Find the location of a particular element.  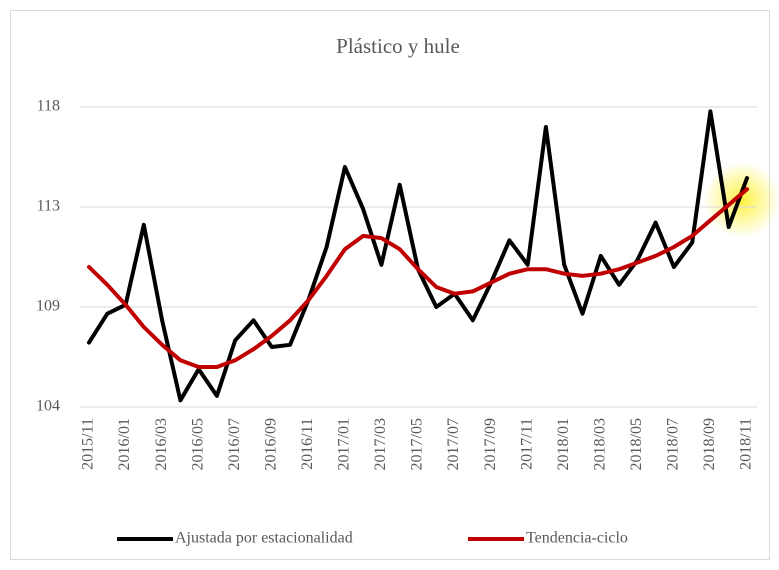

x-tick-label: 2017/05 is located at coordinates (417, 444).